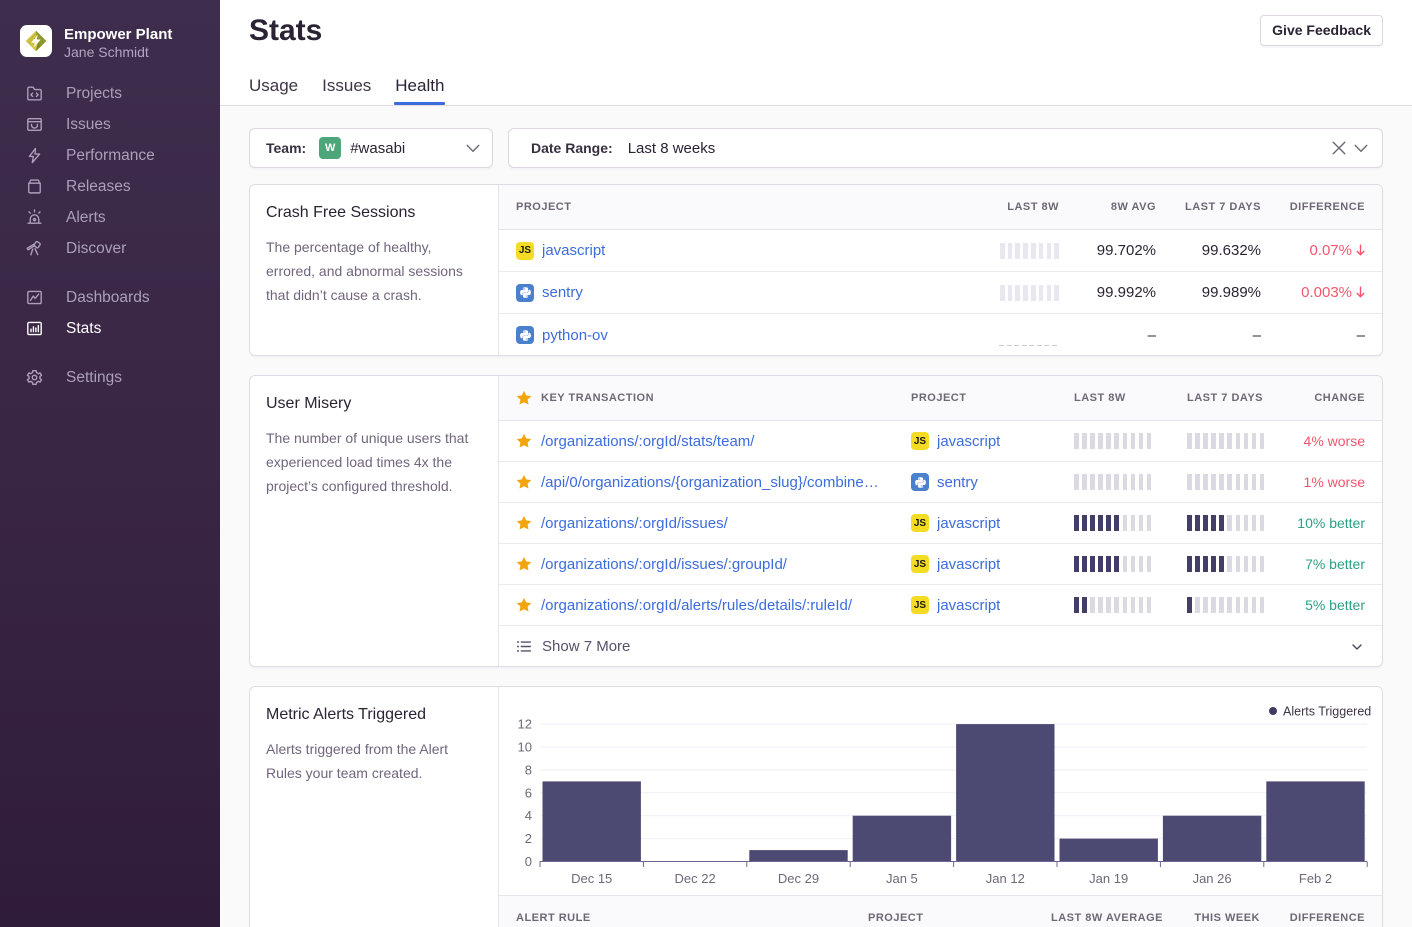 The height and width of the screenshot is (927, 1412). Describe the element at coordinates (1108, 878) in the screenshot. I see `svg-text: Jan 19` at that location.